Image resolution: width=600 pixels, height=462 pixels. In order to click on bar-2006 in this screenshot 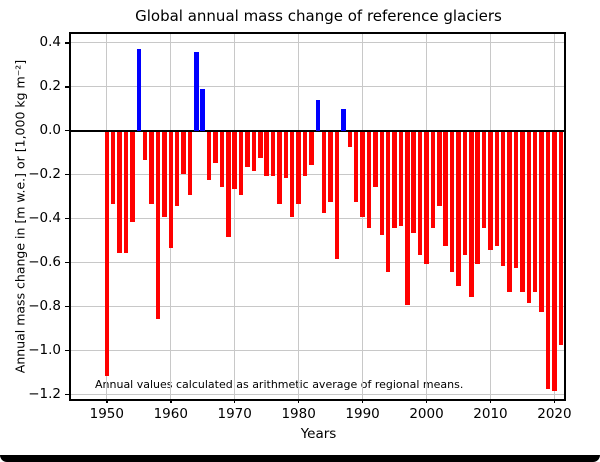, I will do `click(465, 193)`.